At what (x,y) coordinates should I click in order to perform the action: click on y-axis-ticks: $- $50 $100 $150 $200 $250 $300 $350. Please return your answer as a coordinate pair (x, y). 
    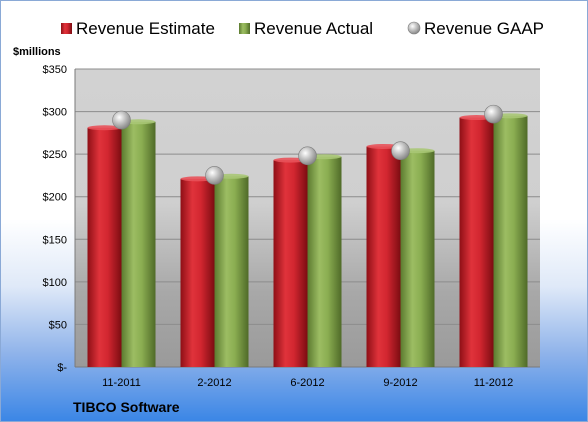
    Looking at the image, I should click on (55, 219).